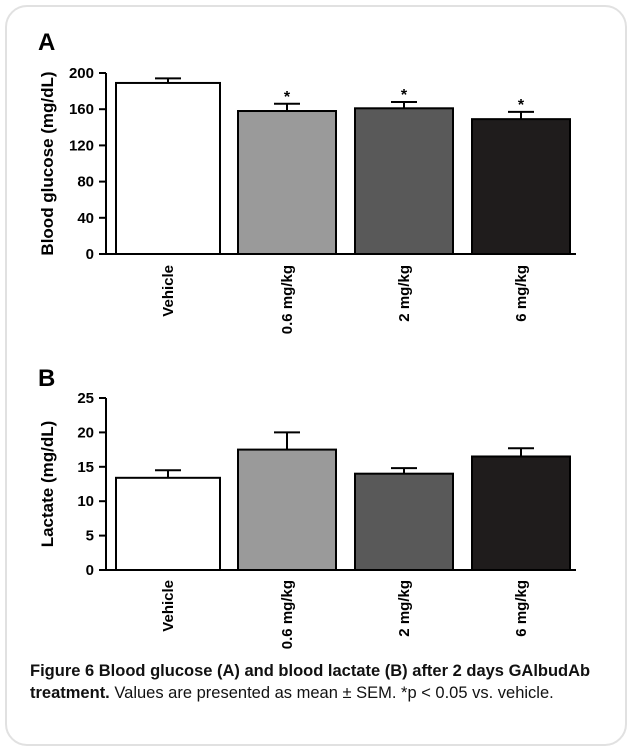  Describe the element at coordinates (47, 484) in the screenshot. I see `y-axis-label: Lactate (mg/dL)` at that location.